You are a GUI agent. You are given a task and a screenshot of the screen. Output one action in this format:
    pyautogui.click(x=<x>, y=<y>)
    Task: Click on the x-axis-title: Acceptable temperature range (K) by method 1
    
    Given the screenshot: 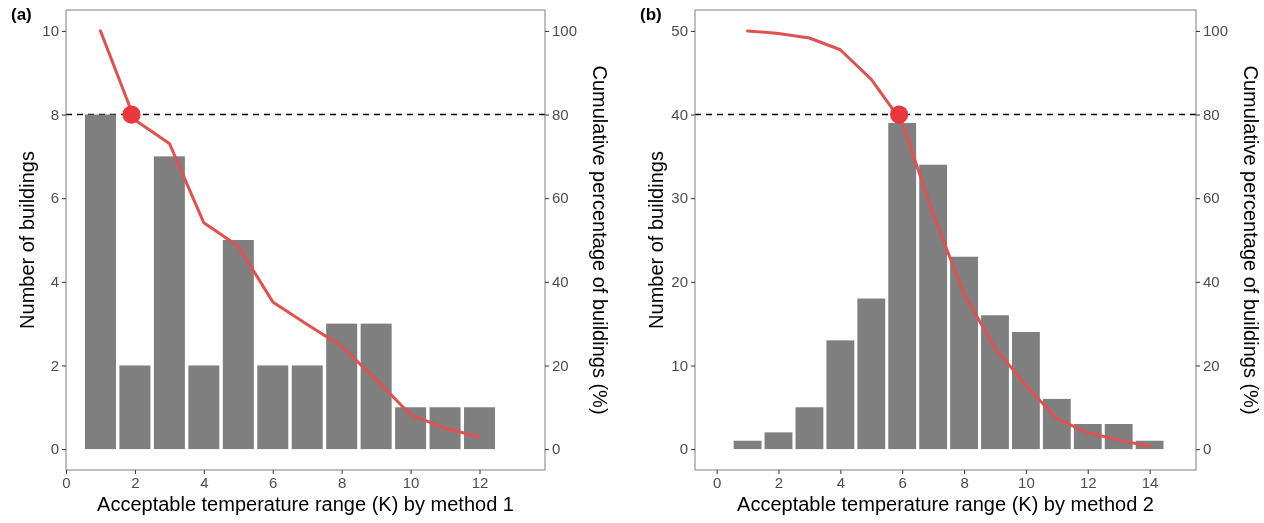 What is the action you would take?
    pyautogui.click(x=305, y=504)
    